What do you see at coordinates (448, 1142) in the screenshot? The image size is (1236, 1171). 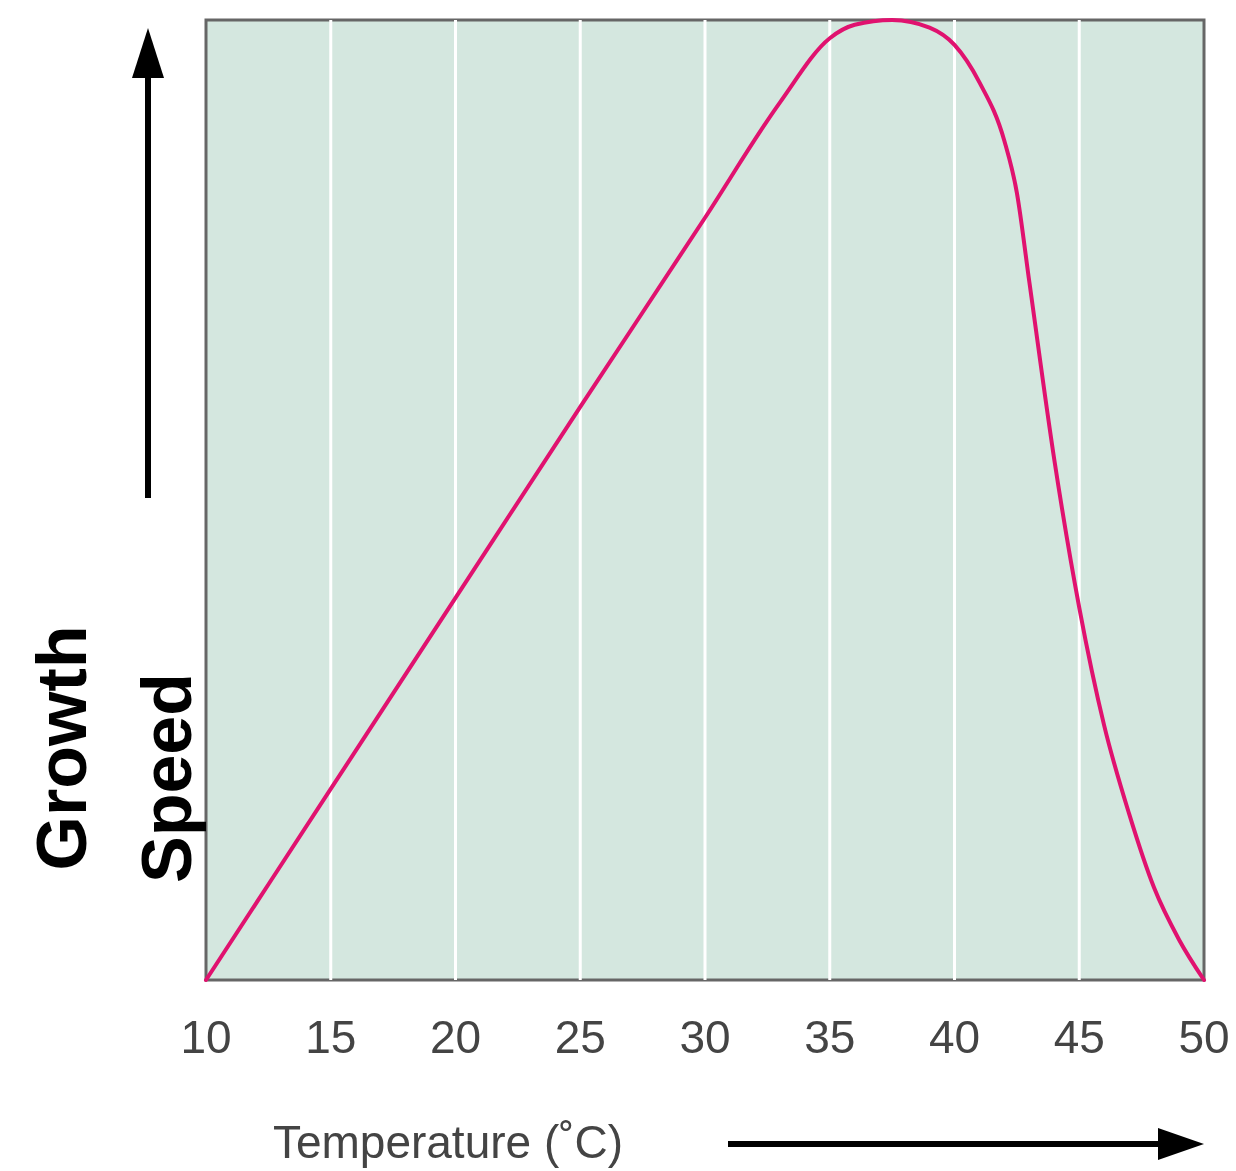 I see `x-axis-title: Temperature (˚C)` at bounding box center [448, 1142].